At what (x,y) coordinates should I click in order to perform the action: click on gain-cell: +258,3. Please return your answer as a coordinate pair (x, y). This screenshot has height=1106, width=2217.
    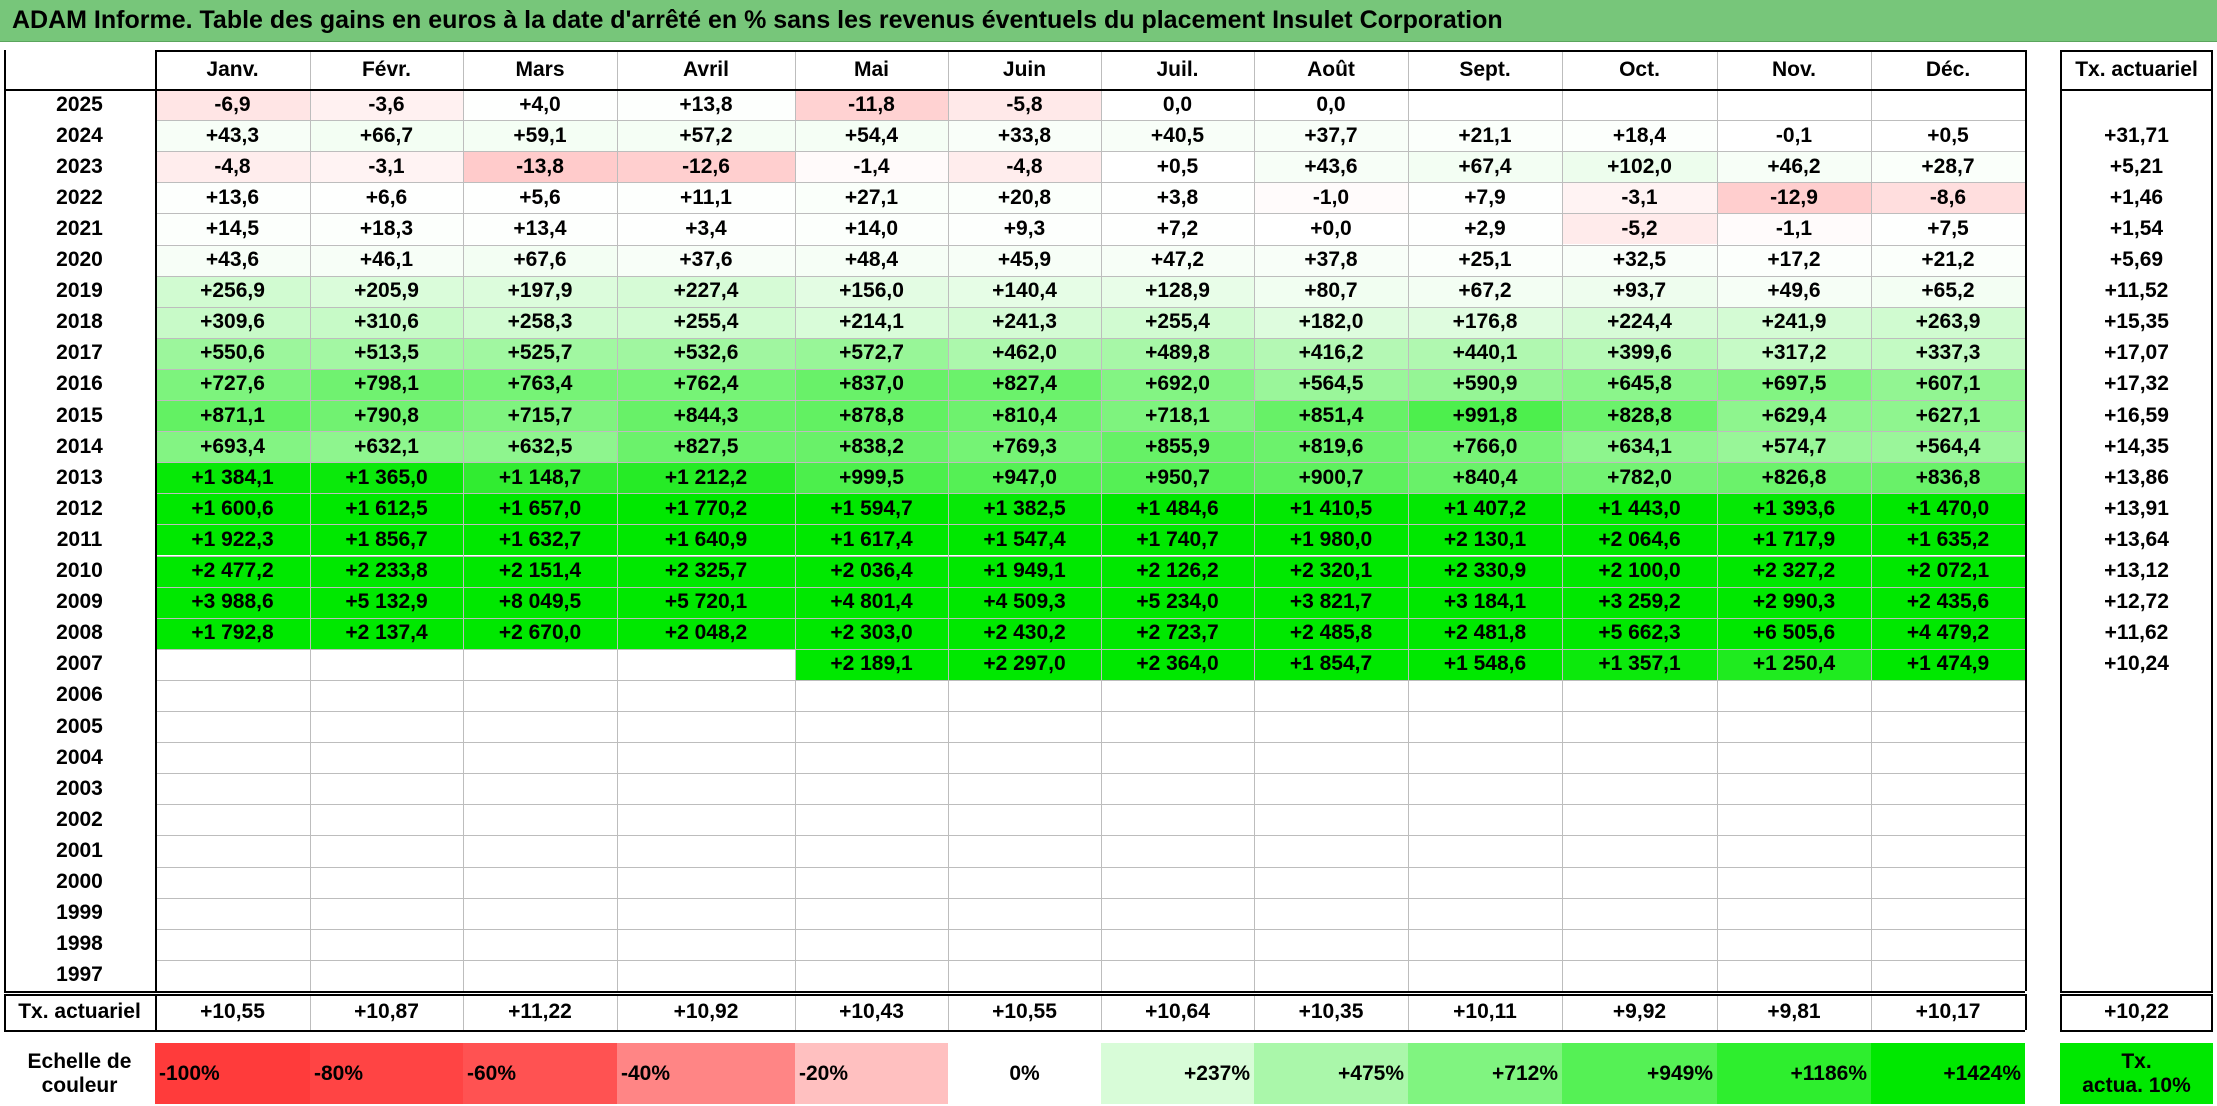
    Looking at the image, I should click on (540, 322).